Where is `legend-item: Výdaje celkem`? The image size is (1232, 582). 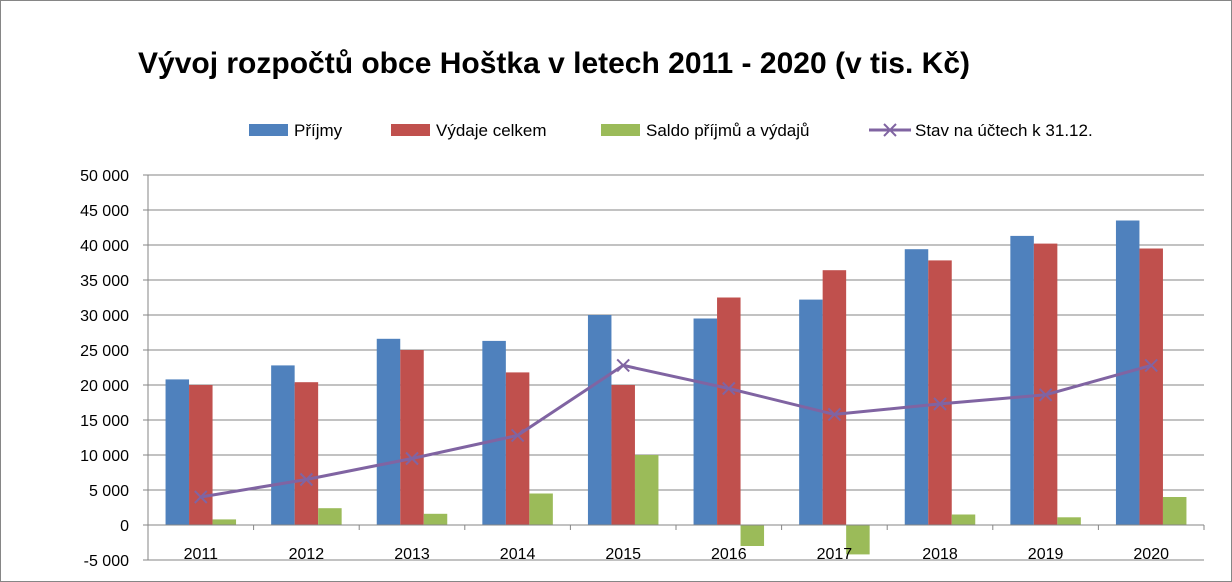
legend-item: Výdaje celkem is located at coordinates (469, 130).